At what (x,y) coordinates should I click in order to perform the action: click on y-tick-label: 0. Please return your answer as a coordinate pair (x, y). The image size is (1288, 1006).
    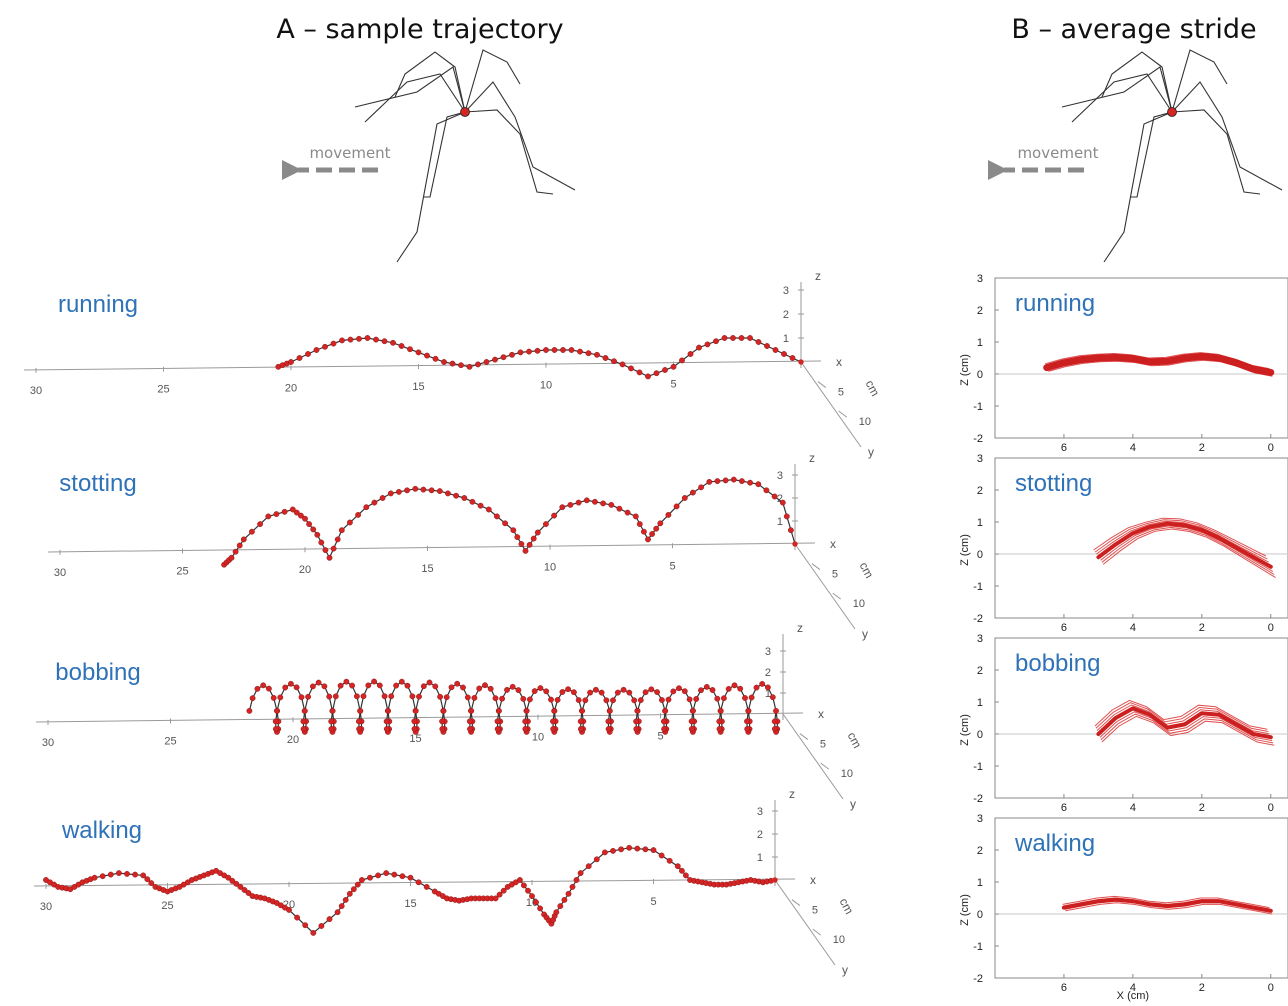
    Looking at the image, I should click on (980, 375).